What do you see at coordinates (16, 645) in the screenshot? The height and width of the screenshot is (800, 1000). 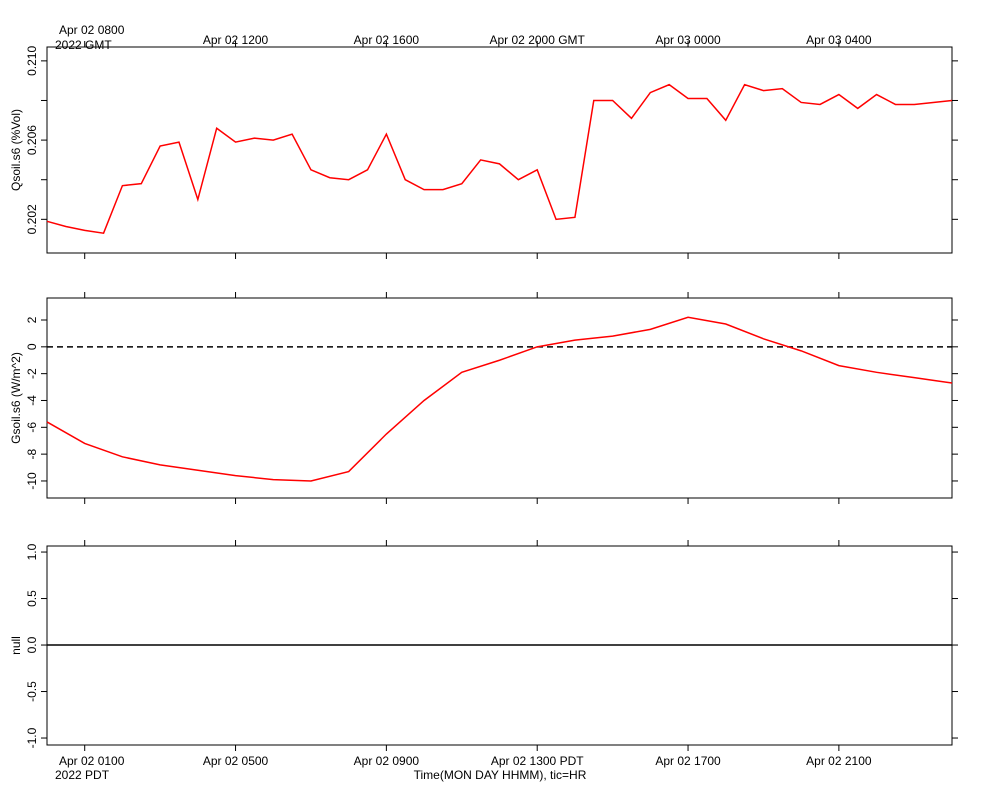 I see `y-axis-label: null` at bounding box center [16, 645].